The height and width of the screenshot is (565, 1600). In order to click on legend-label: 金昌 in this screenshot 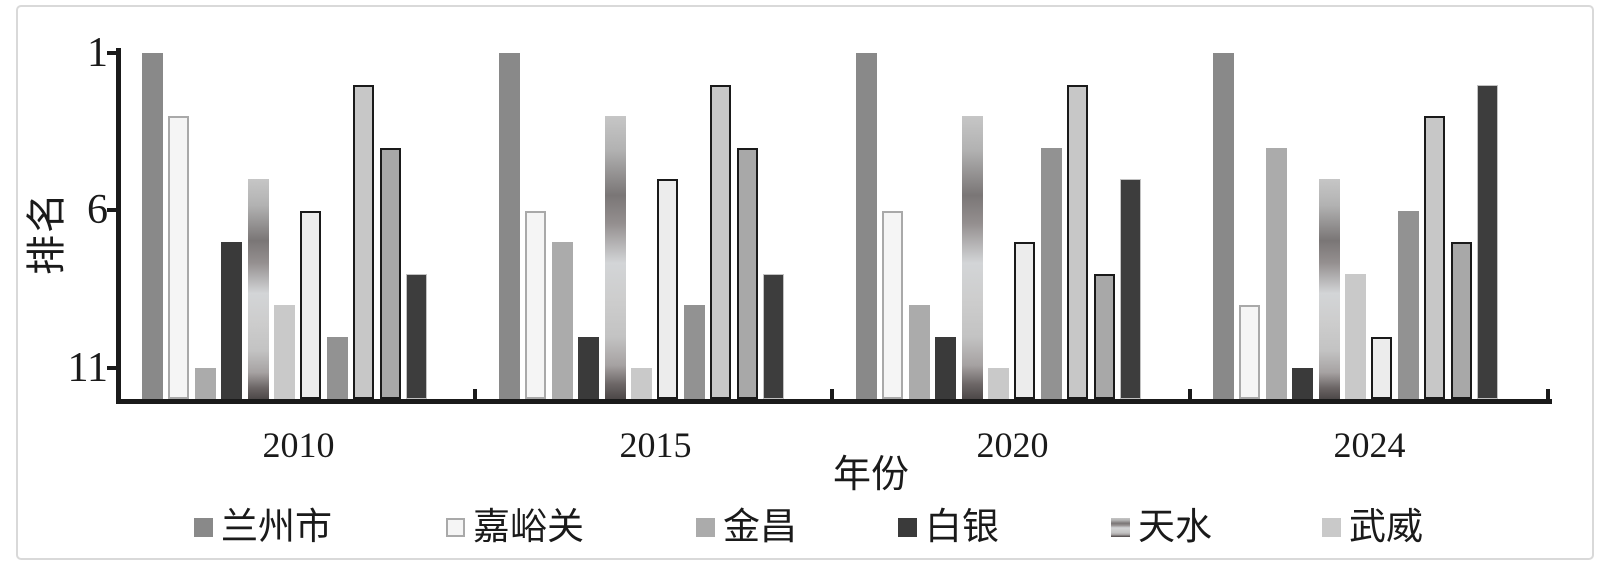, I will do `click(760, 527)`.